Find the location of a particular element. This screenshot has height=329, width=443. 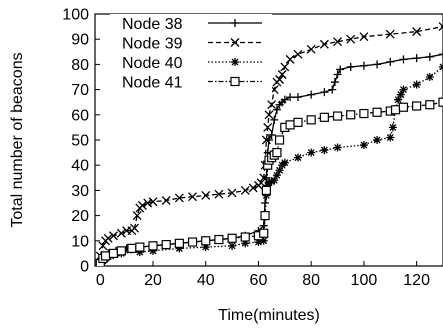

y-tick-label: 60 is located at coordinates (80, 115).